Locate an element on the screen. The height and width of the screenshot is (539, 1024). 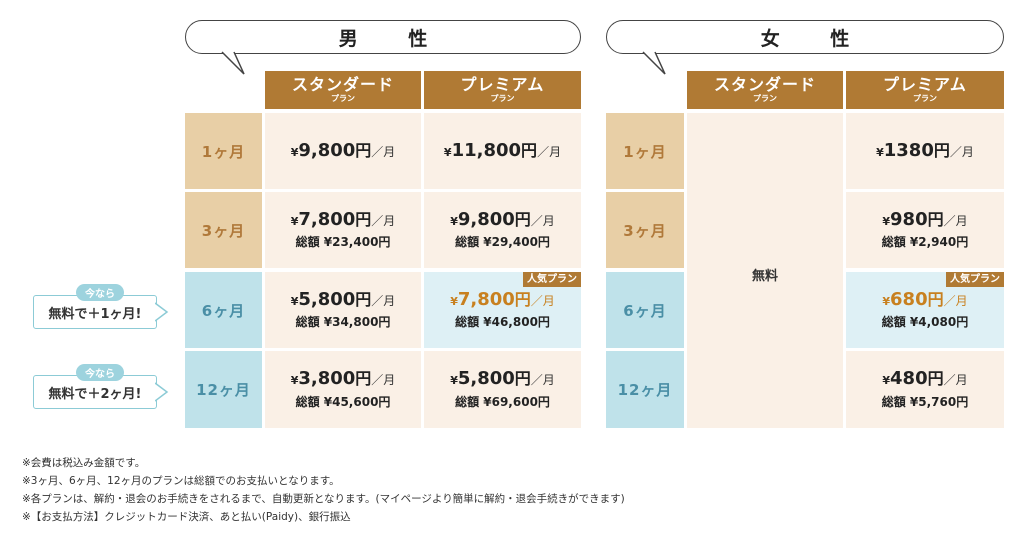
male-bubble-tail is located at coordinates (233, 63).